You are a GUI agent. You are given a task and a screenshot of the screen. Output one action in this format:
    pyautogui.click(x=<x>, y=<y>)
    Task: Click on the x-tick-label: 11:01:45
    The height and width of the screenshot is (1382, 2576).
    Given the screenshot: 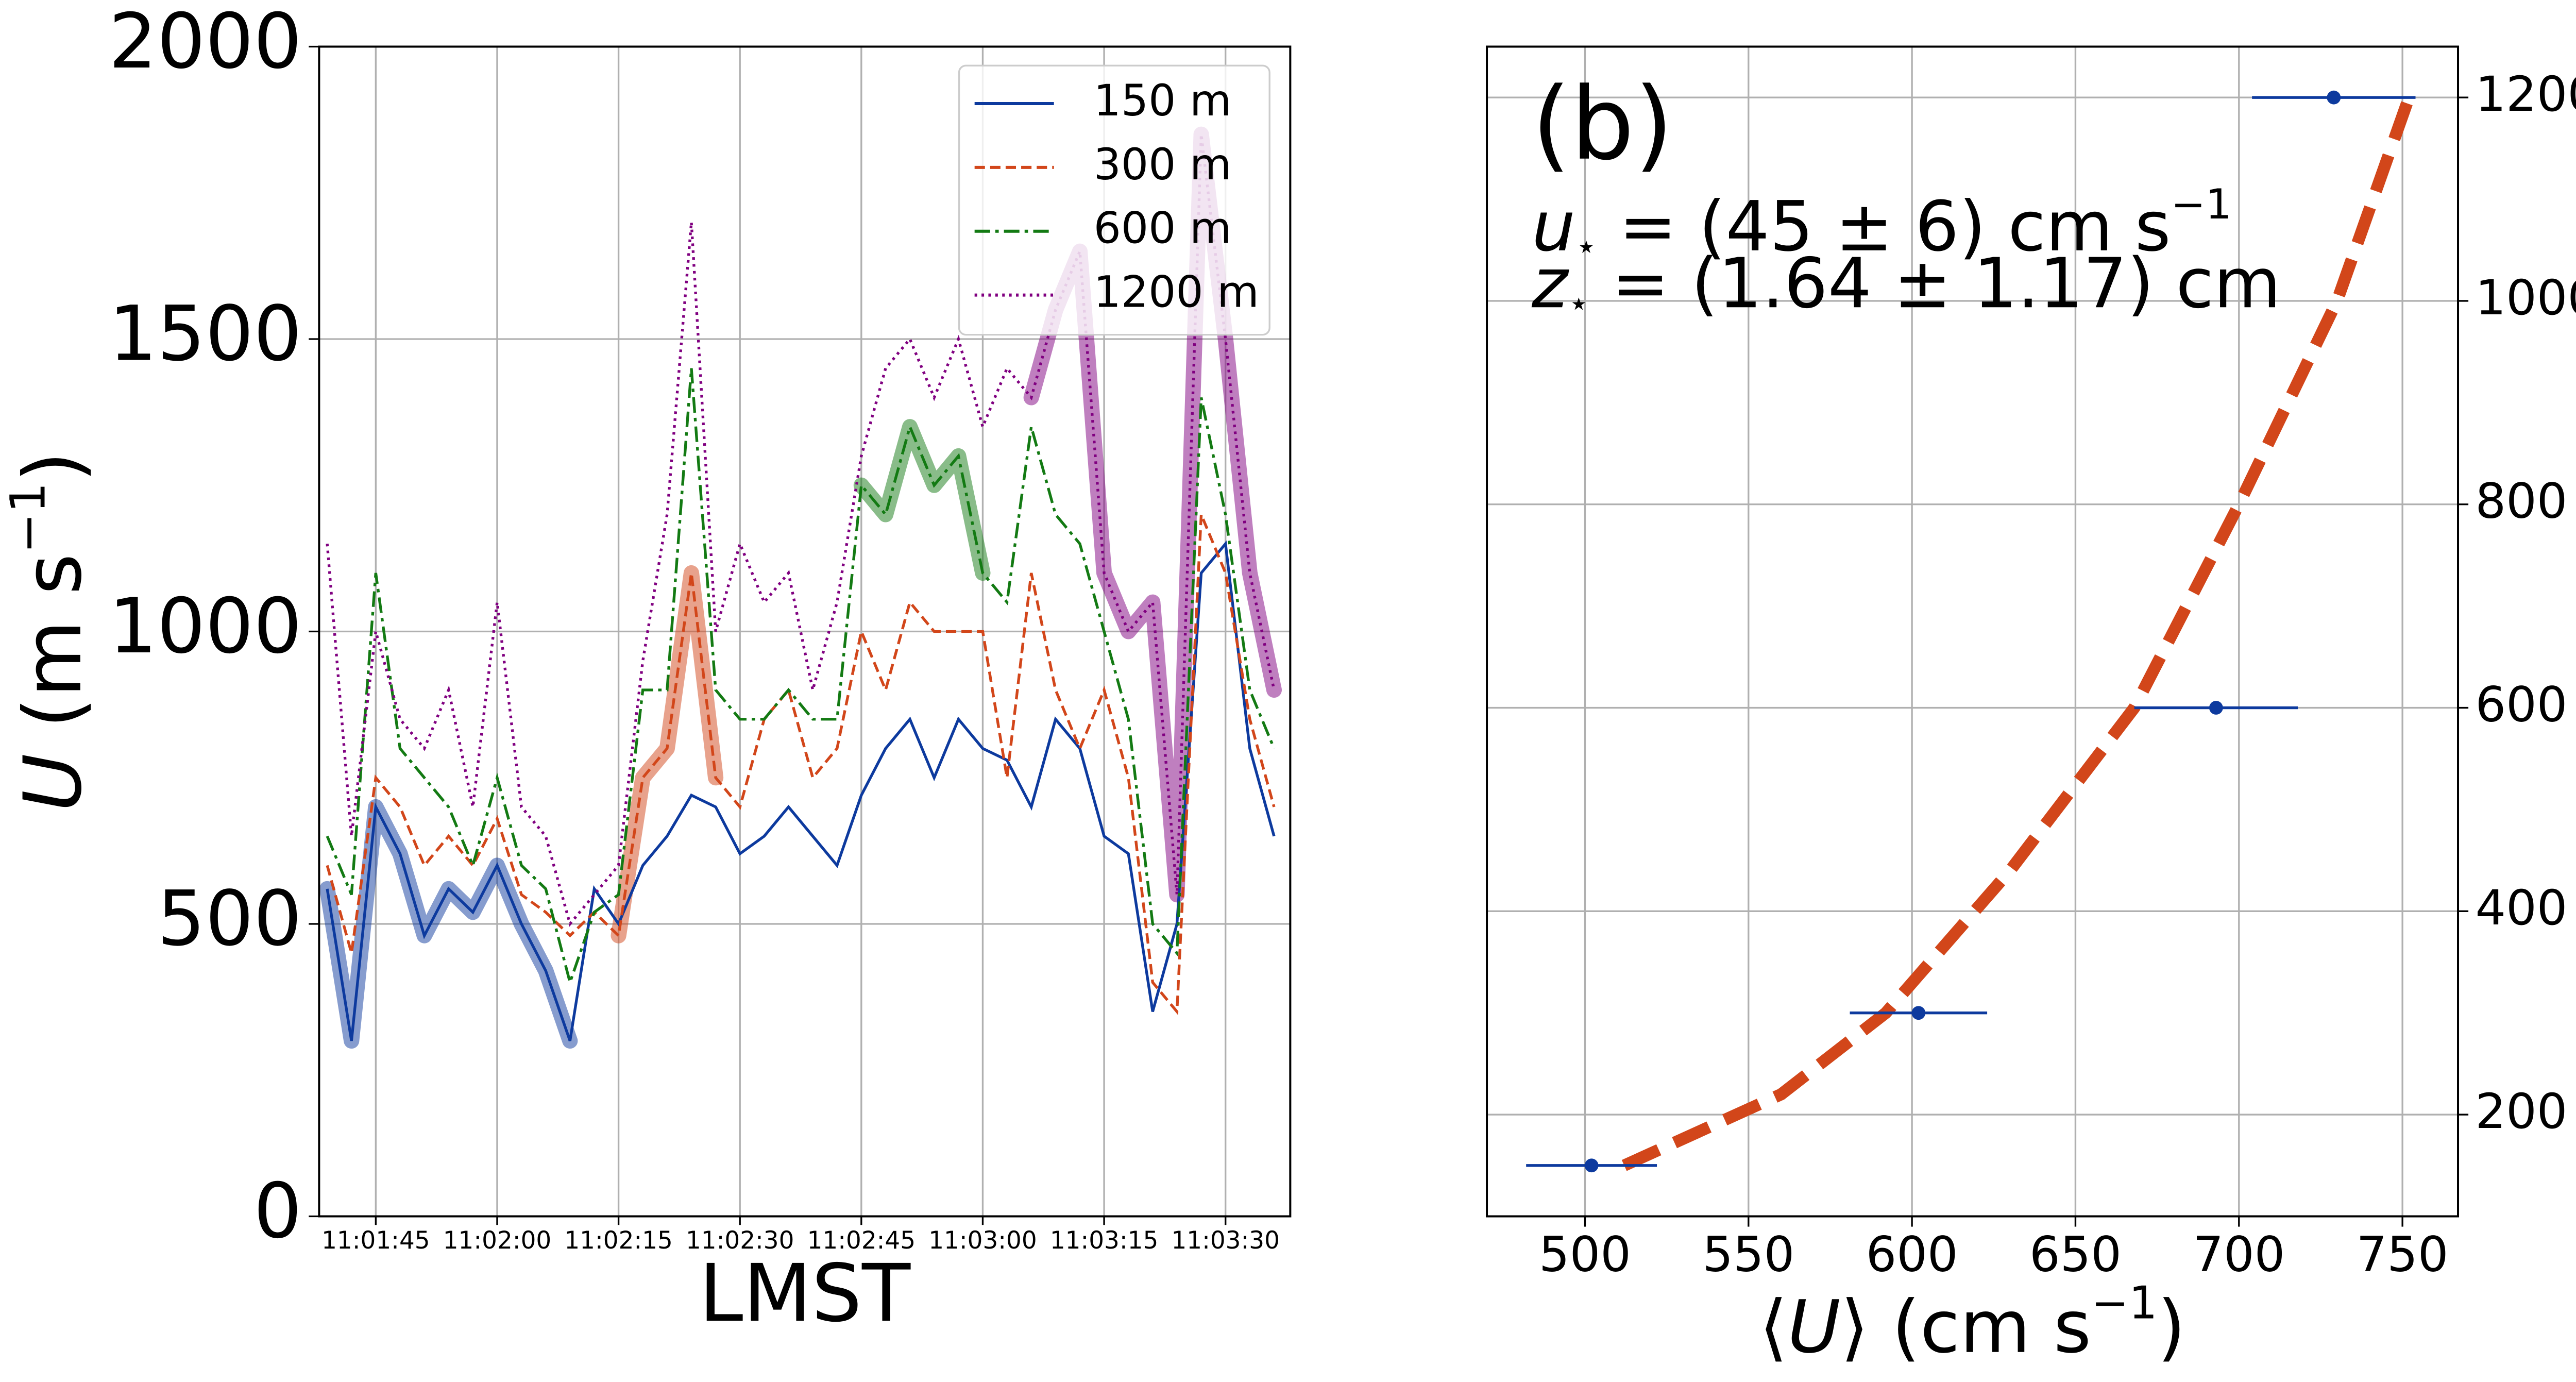 What is the action you would take?
    pyautogui.click(x=376, y=1240)
    